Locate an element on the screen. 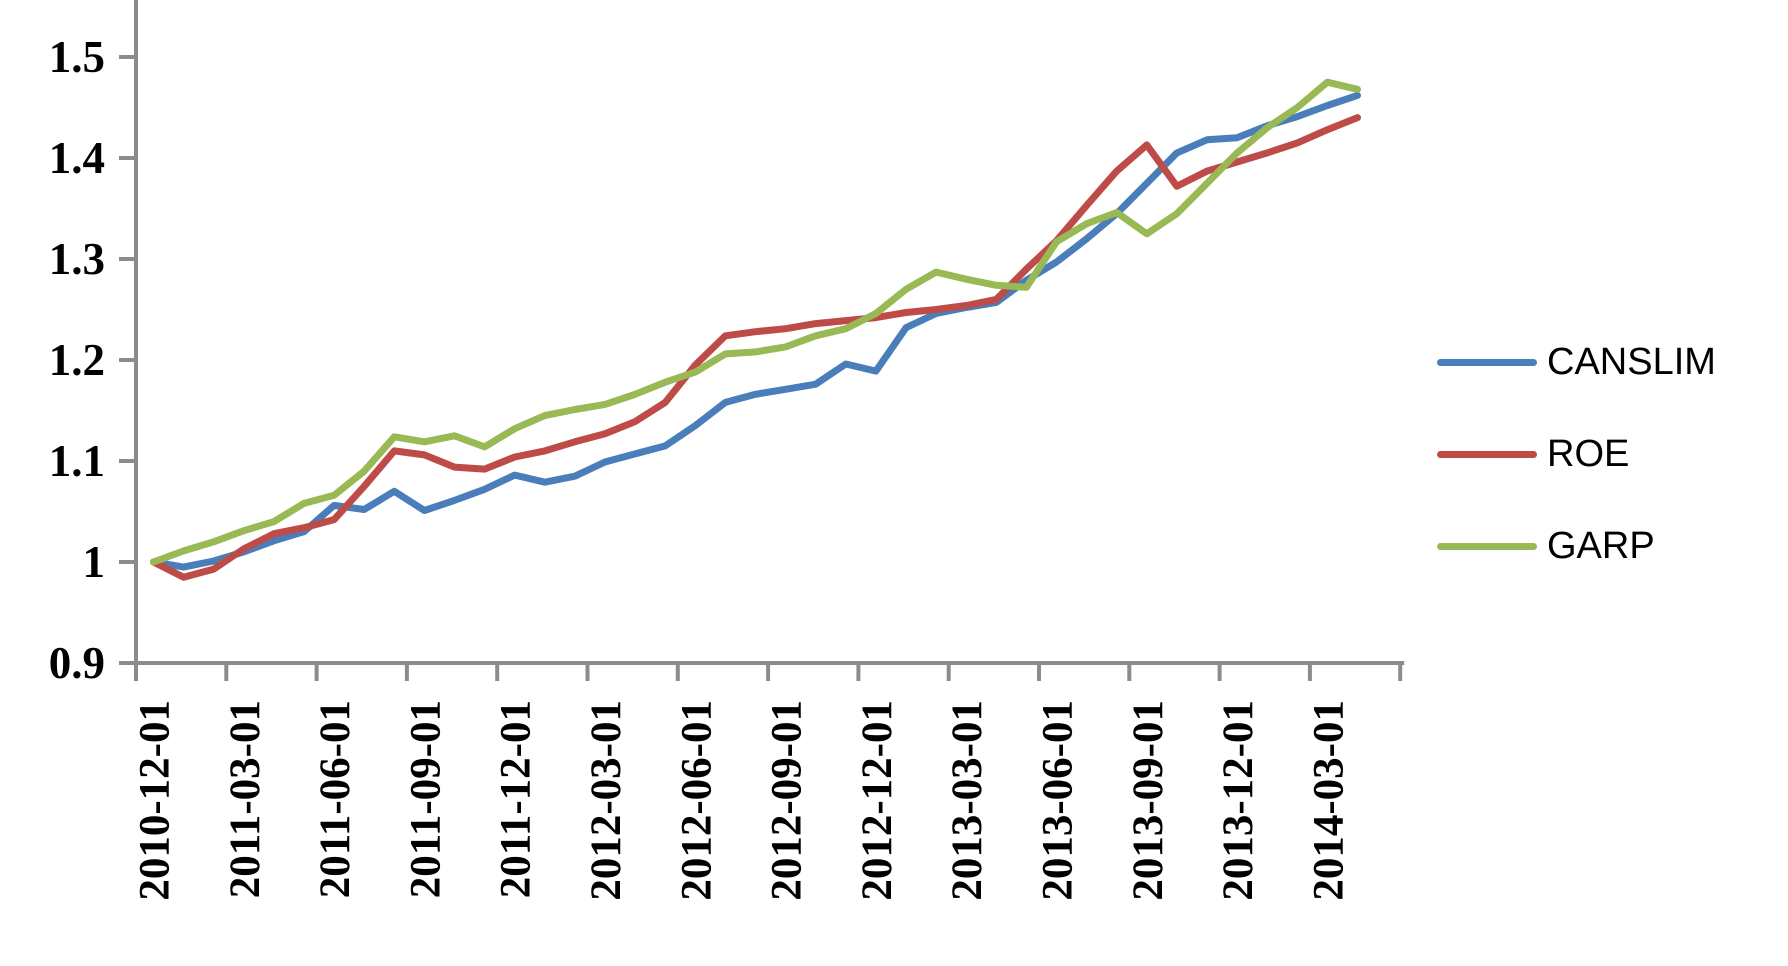 The width and height of the screenshot is (1788, 966). x-tick-label: 2011-06-01 is located at coordinates (335, 799).